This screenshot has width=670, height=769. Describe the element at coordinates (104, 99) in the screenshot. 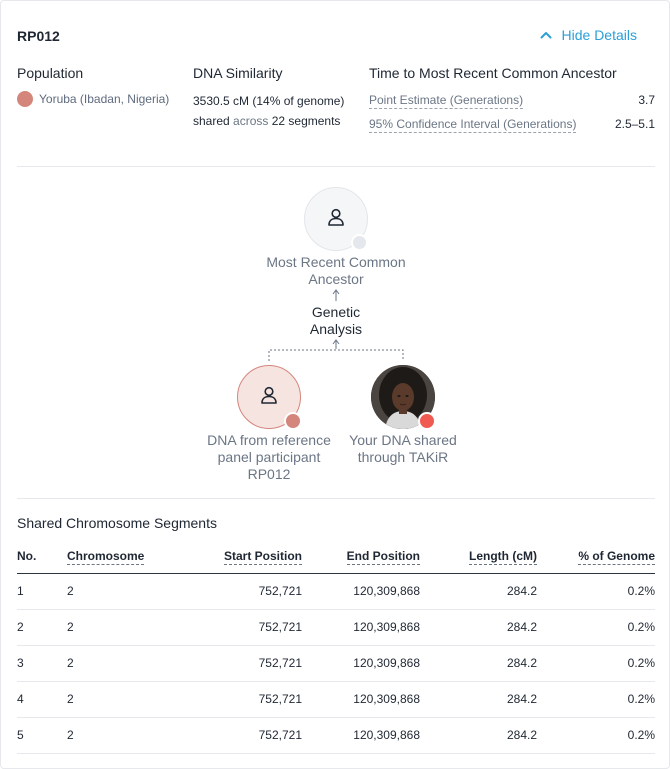

I see `population-label: Yoruba (Ibadan, Nigeria)` at that location.